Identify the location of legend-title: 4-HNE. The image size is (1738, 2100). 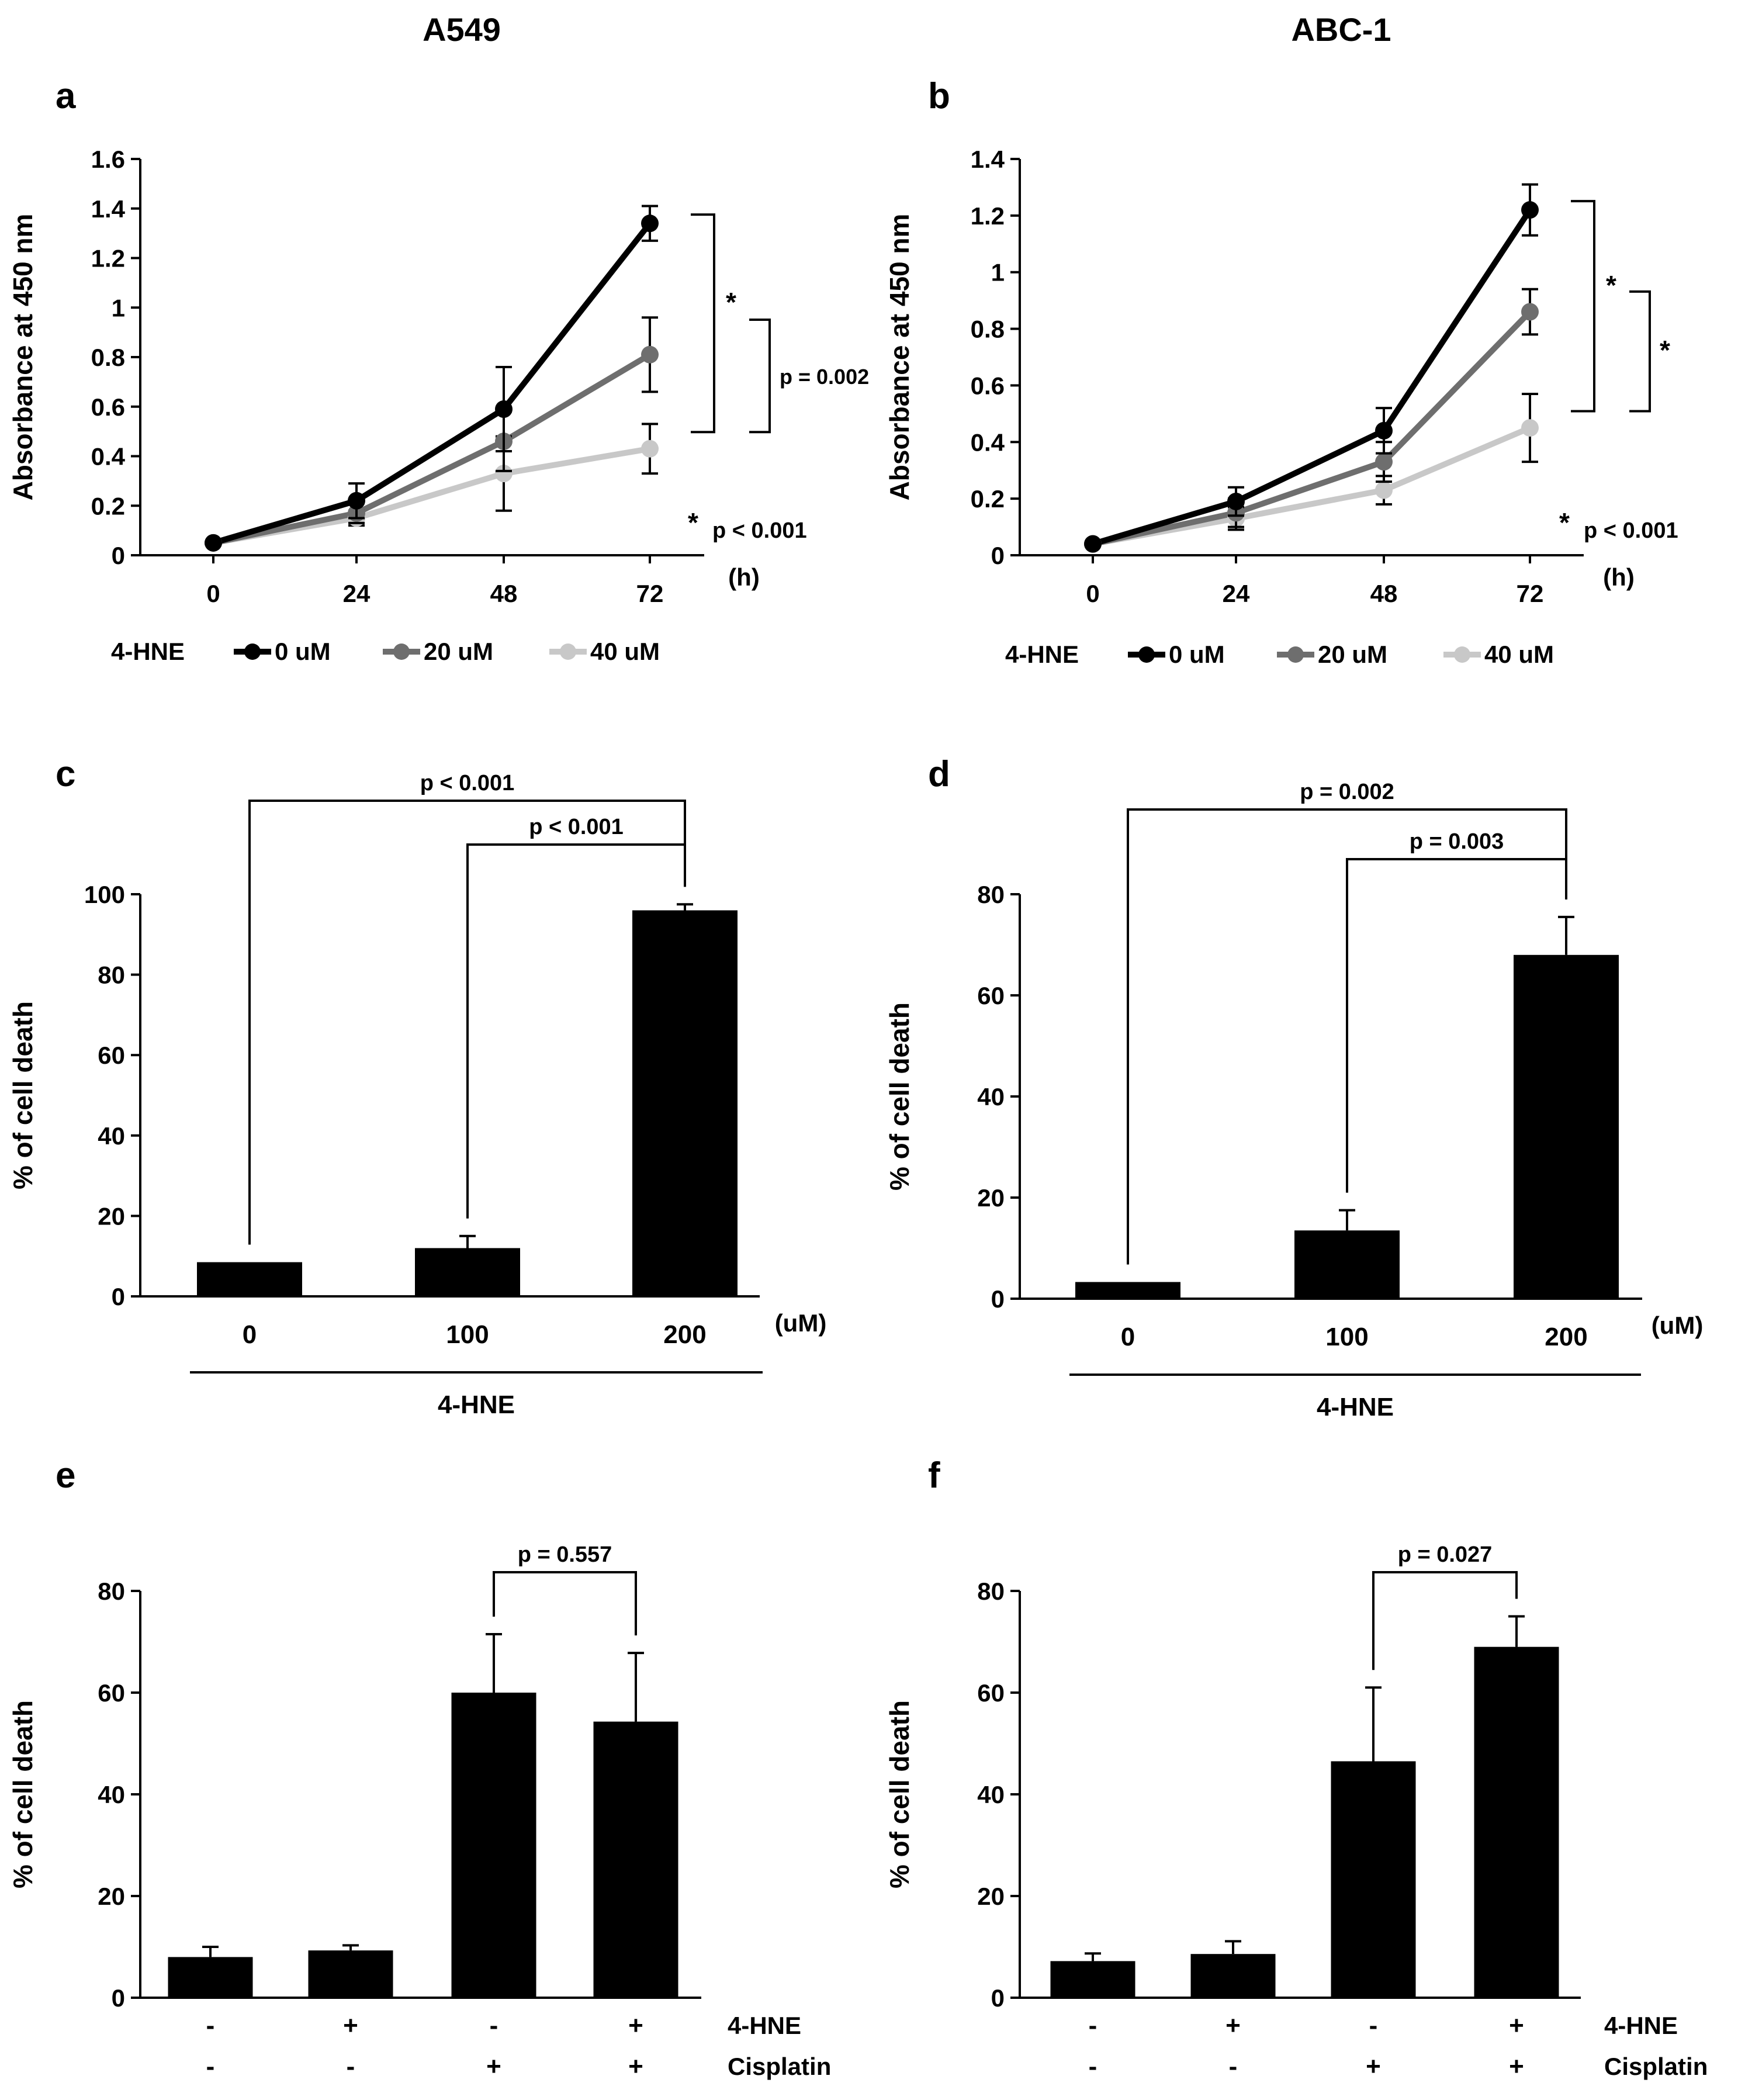
(1042, 654).